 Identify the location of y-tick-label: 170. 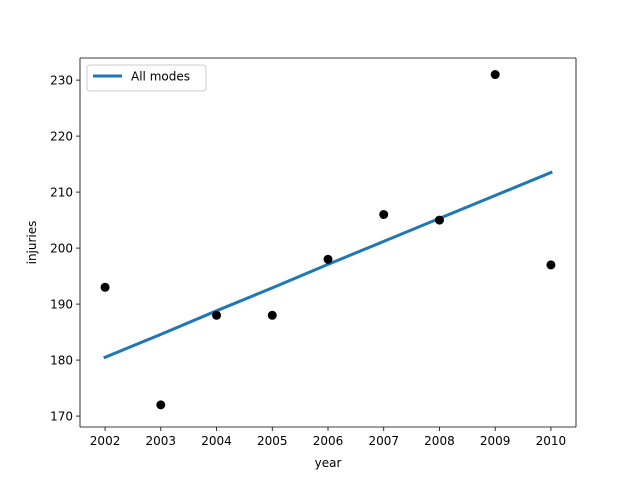
(61, 416).